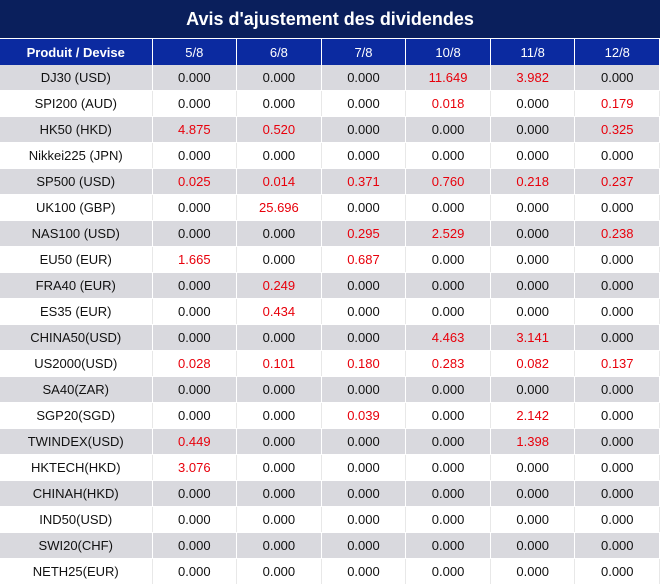 The width and height of the screenshot is (660, 587). Describe the element at coordinates (76, 441) in the screenshot. I see `product-cell: TWINDEX(USD)` at that location.